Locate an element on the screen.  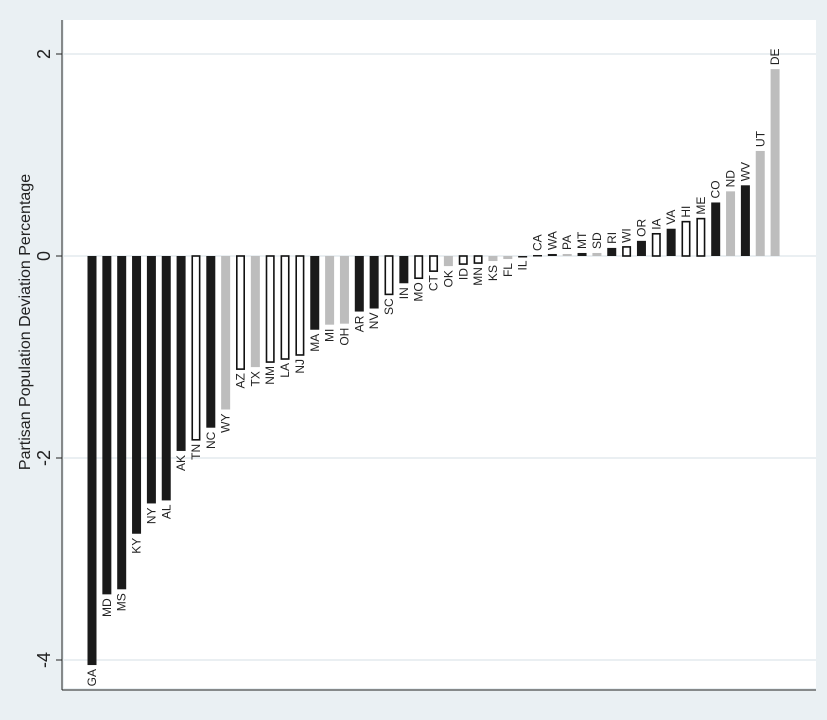
bar-or is located at coordinates (641, 248).